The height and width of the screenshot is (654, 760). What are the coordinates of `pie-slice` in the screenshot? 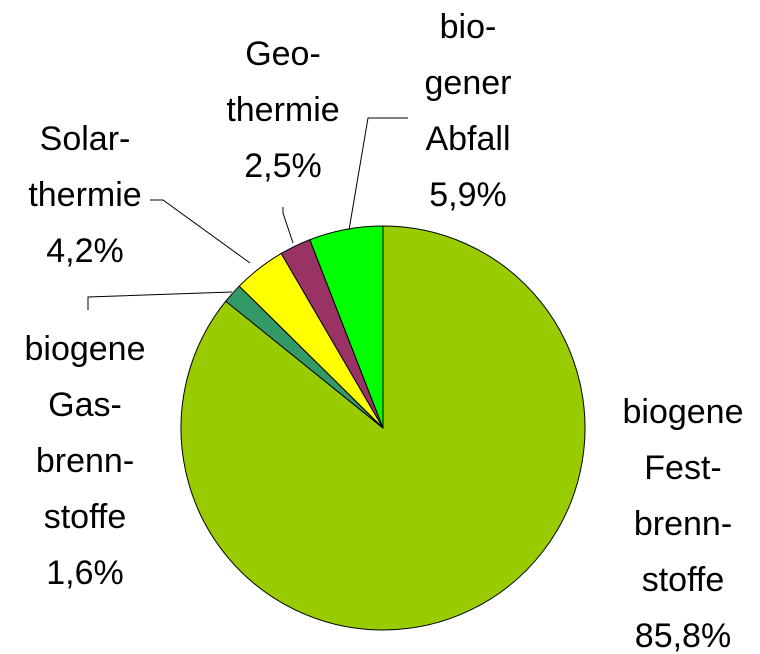 It's located at (346, 327).